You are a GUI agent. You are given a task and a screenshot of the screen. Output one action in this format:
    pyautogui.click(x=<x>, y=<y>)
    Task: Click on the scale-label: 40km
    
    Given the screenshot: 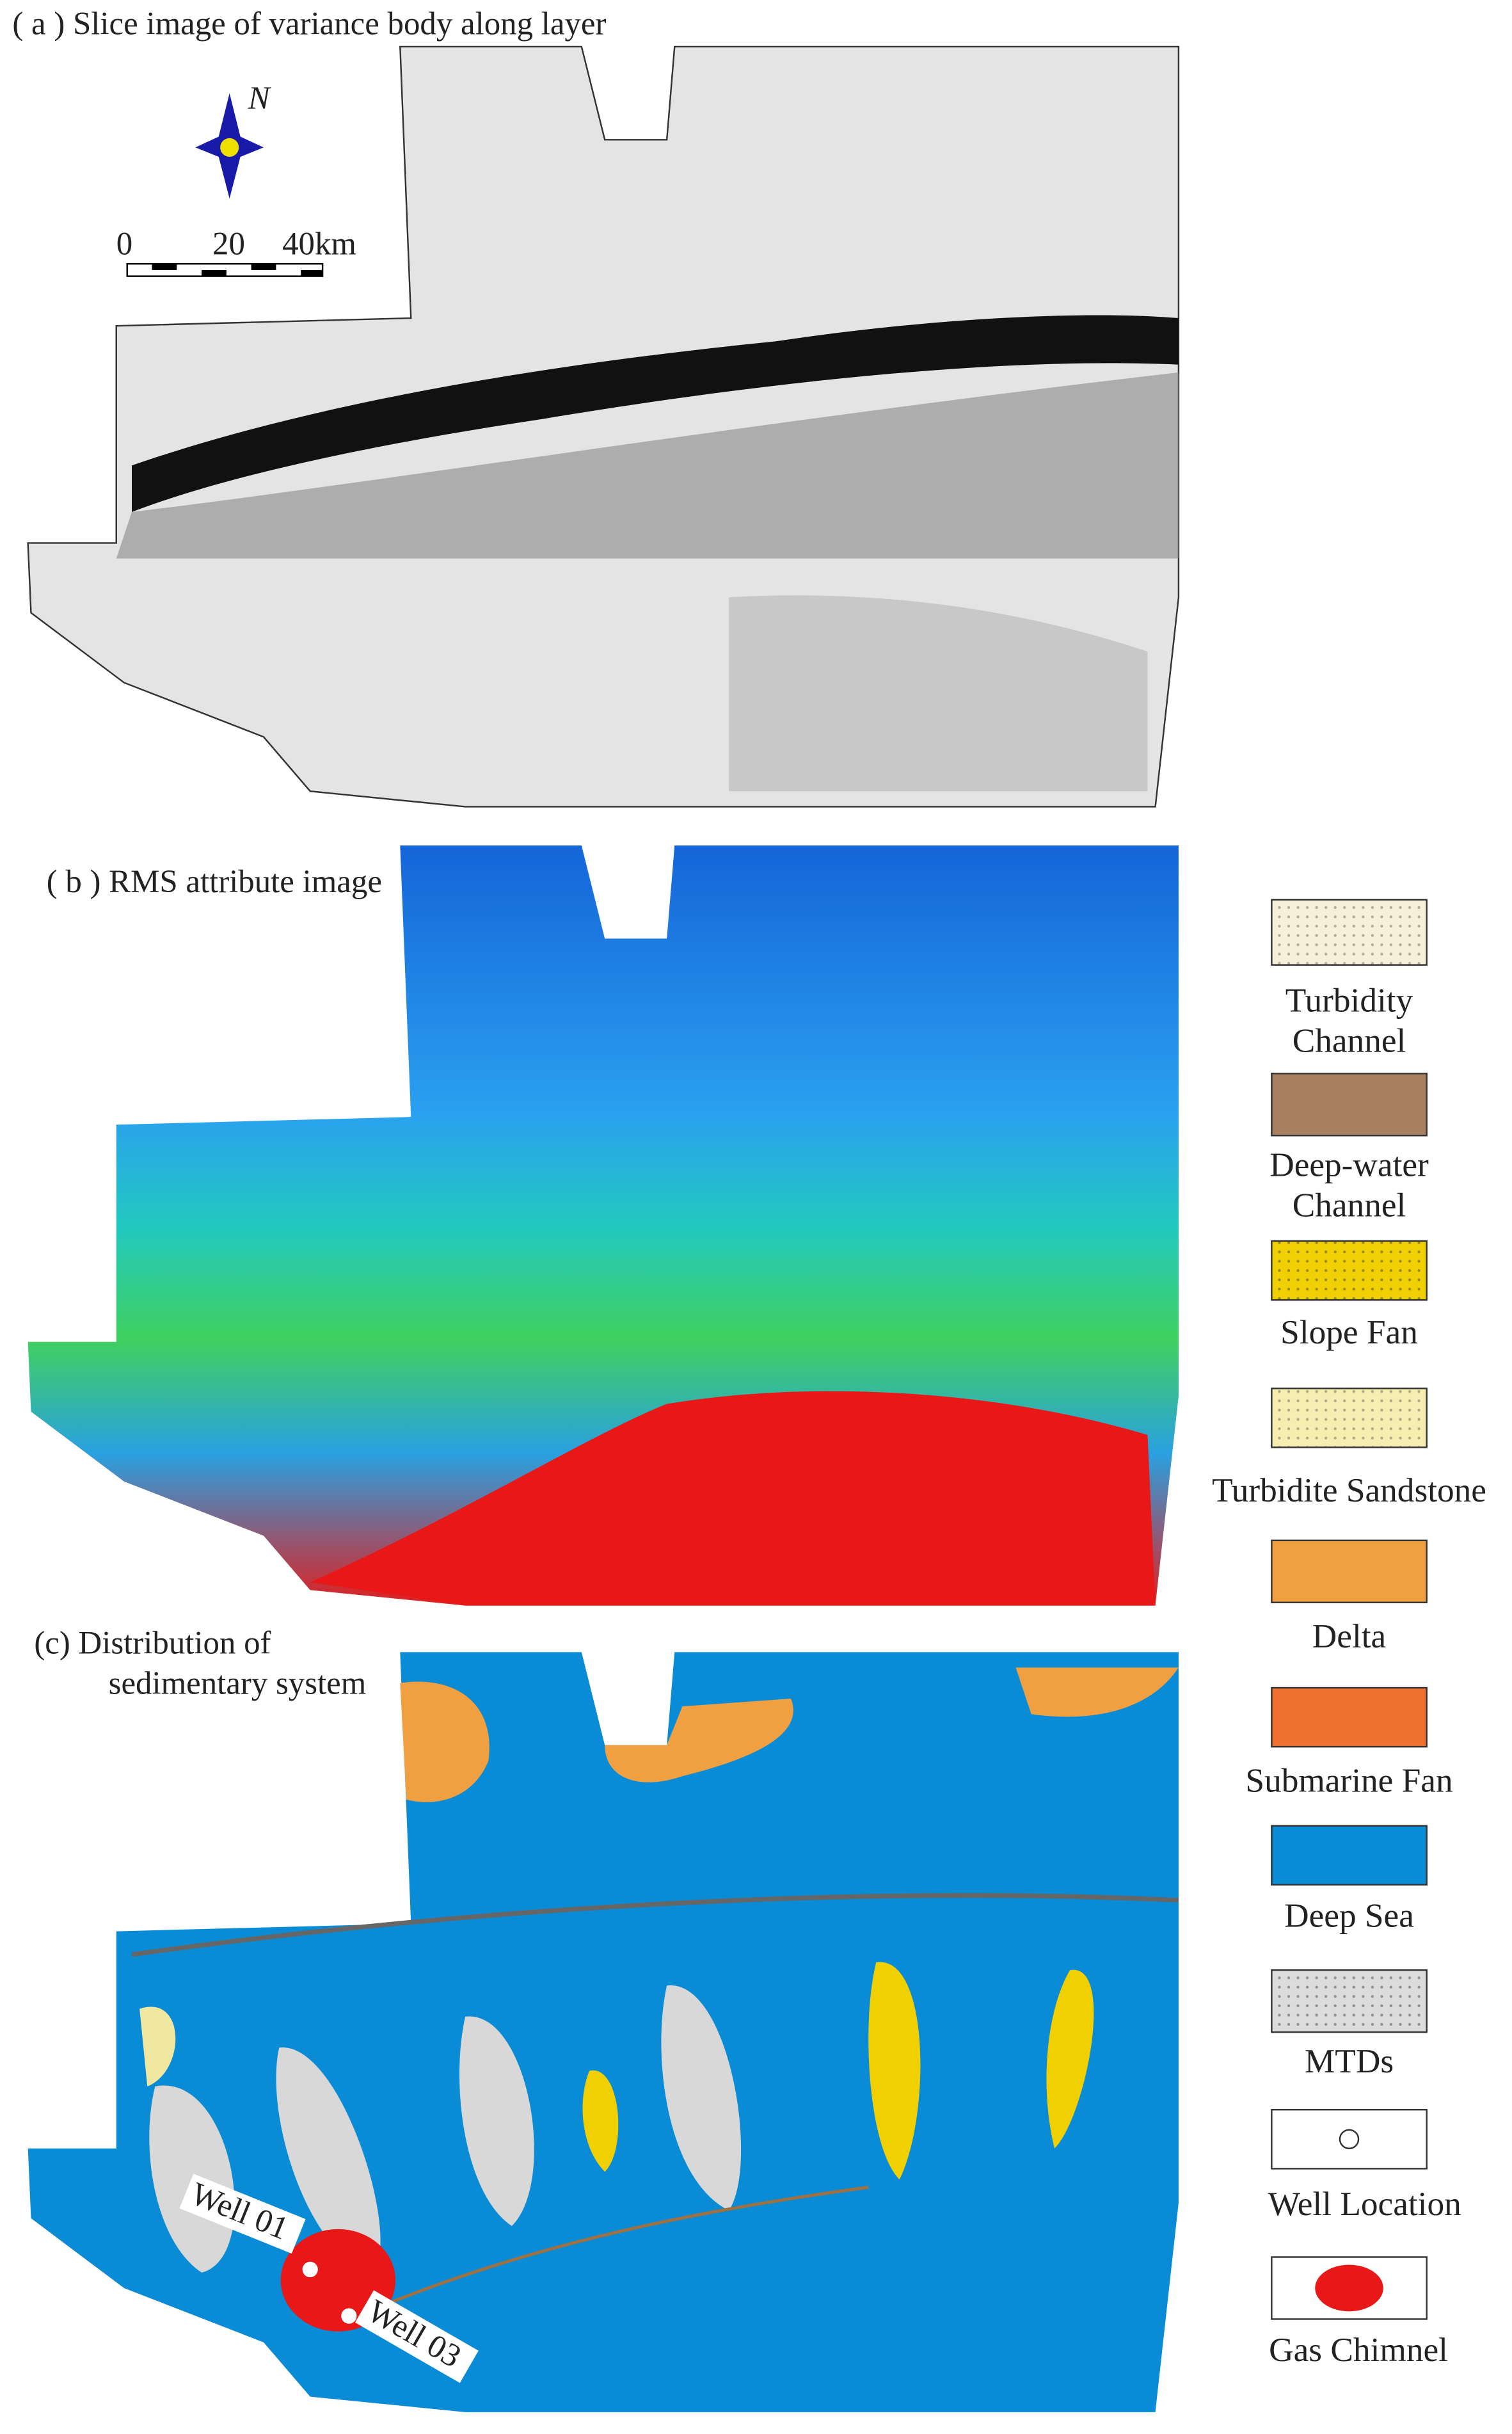 What is the action you would take?
    pyautogui.click(x=319, y=245)
    